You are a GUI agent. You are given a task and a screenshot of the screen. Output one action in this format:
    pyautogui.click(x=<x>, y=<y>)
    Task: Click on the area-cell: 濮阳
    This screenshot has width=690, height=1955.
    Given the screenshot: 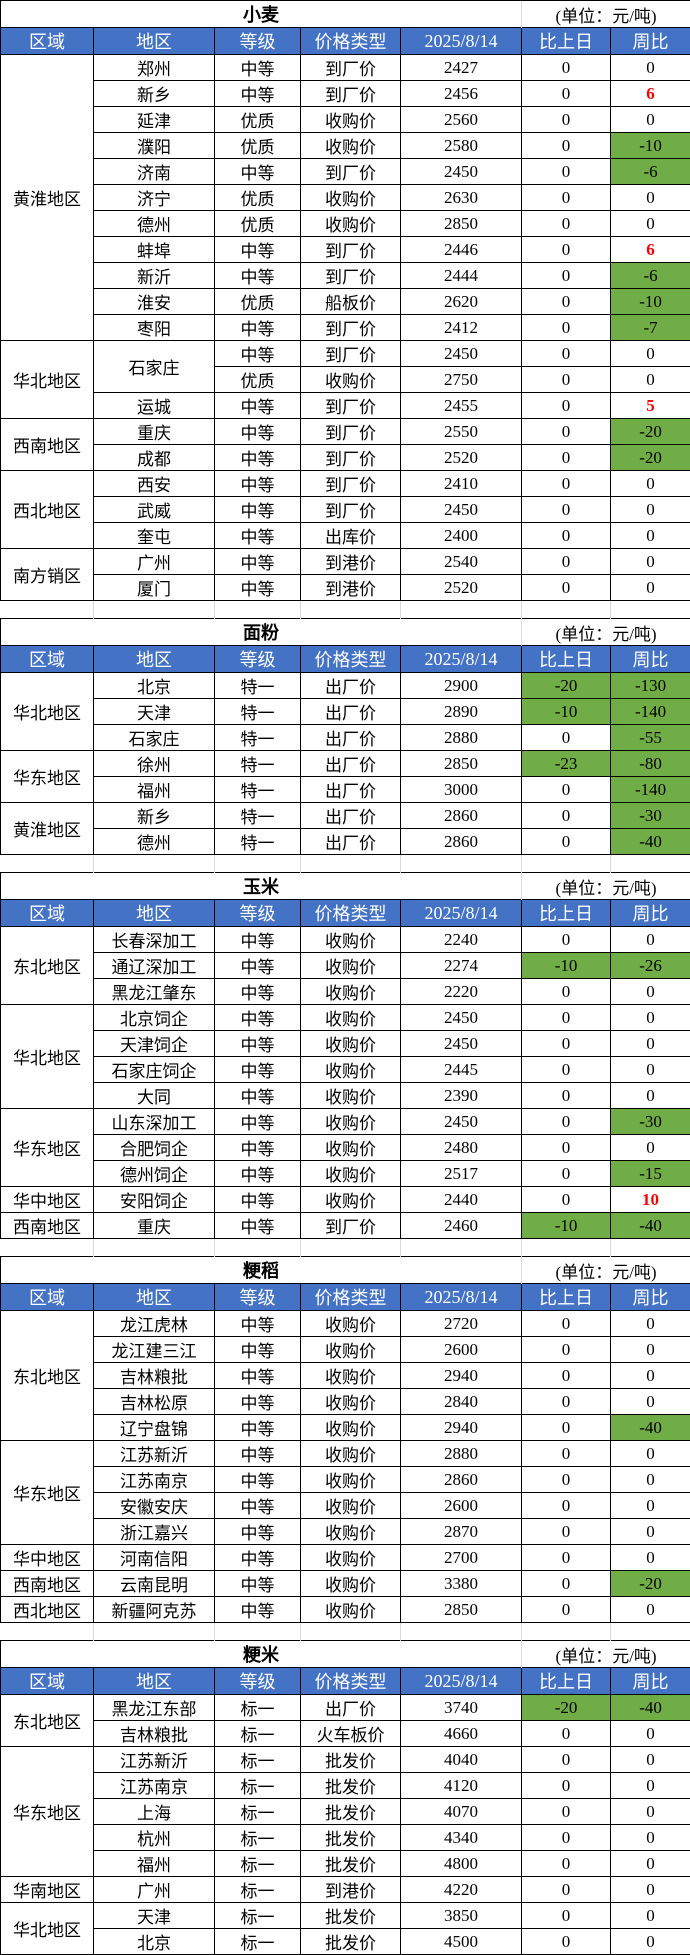 What is the action you would take?
    pyautogui.click(x=154, y=146)
    